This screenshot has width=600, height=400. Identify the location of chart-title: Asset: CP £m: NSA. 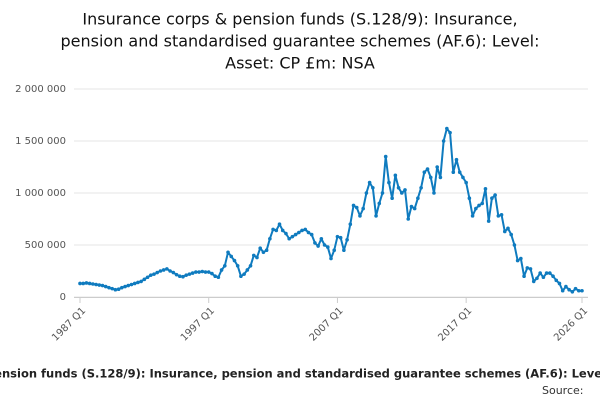
(300, 63).